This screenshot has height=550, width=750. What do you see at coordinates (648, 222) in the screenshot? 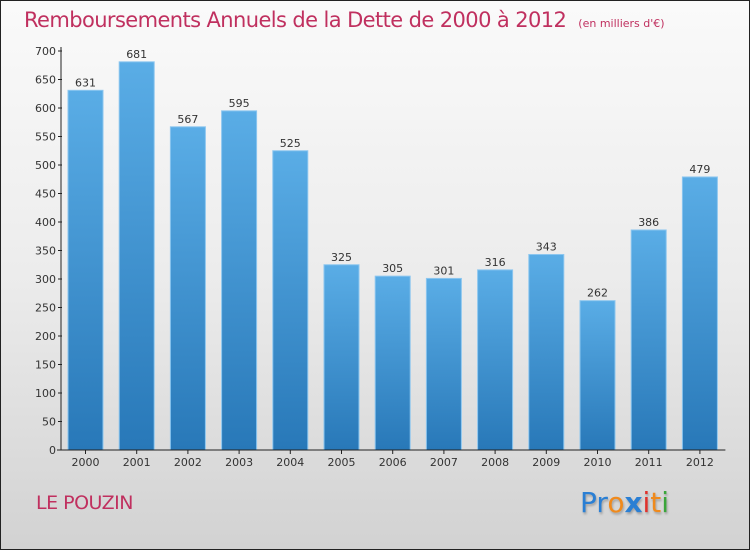
I see `data-label-2011: 386` at bounding box center [648, 222].